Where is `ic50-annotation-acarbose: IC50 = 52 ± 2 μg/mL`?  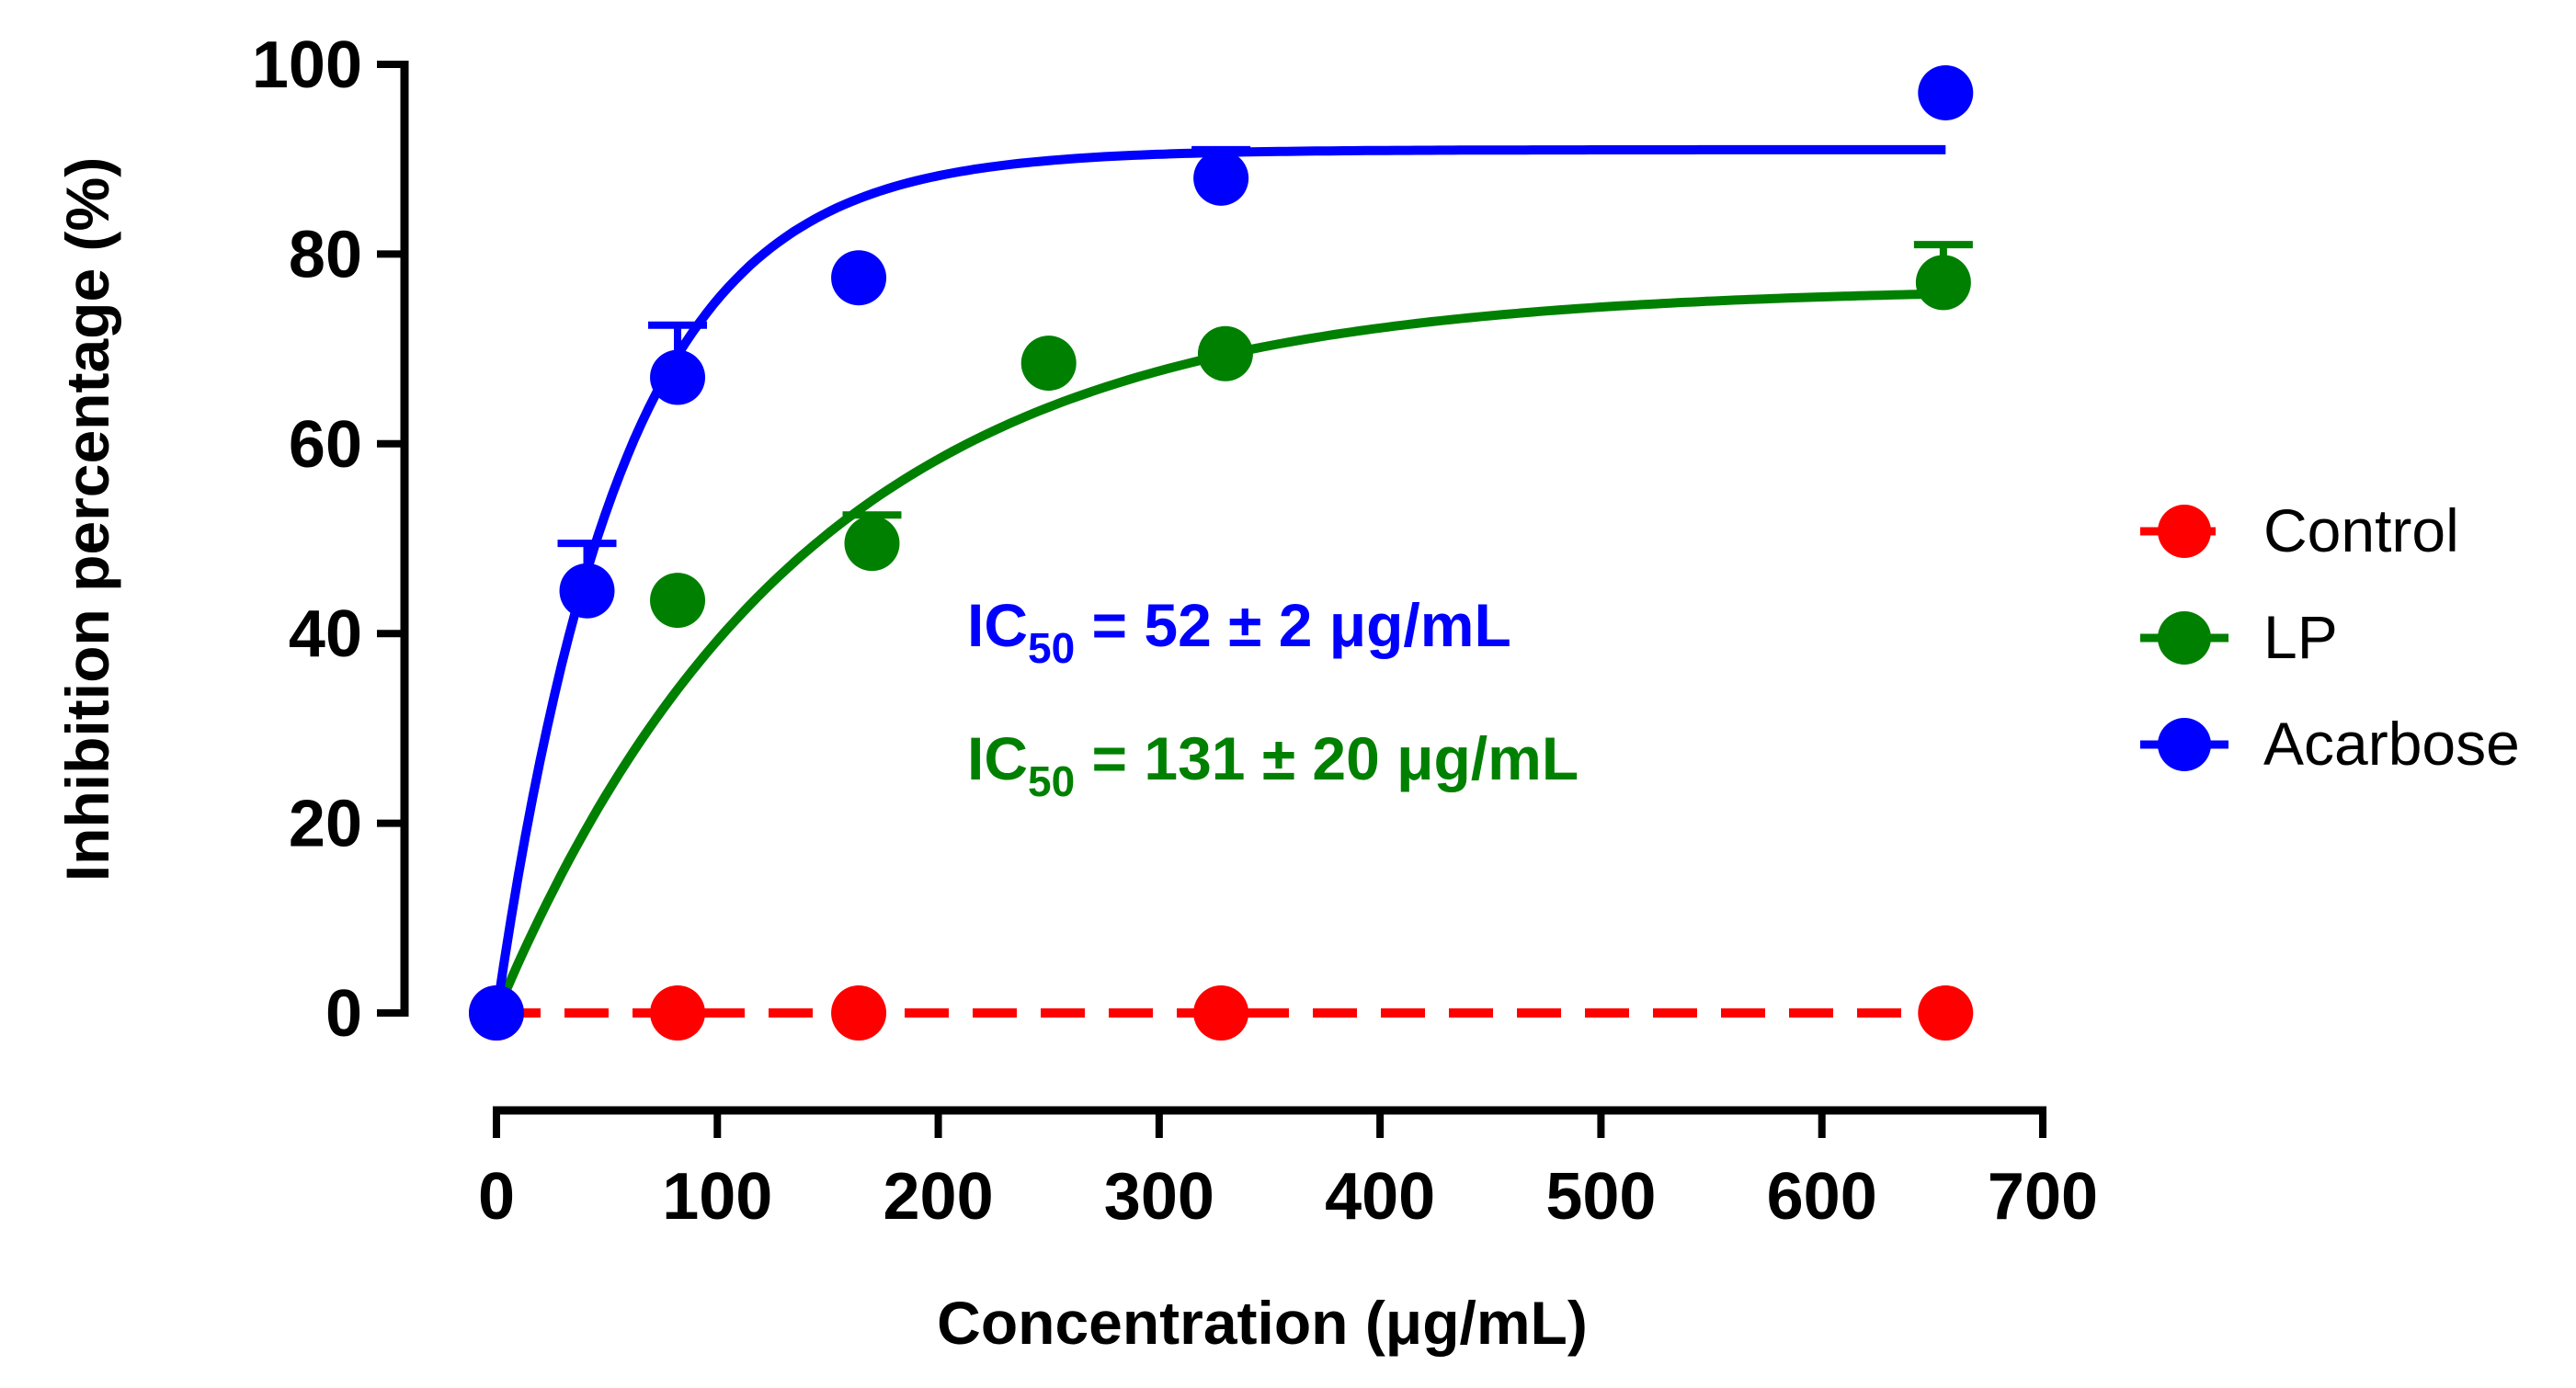
ic50-annotation-acarbose: IC50 = 52 ± 2 μg/mL is located at coordinates (1239, 631).